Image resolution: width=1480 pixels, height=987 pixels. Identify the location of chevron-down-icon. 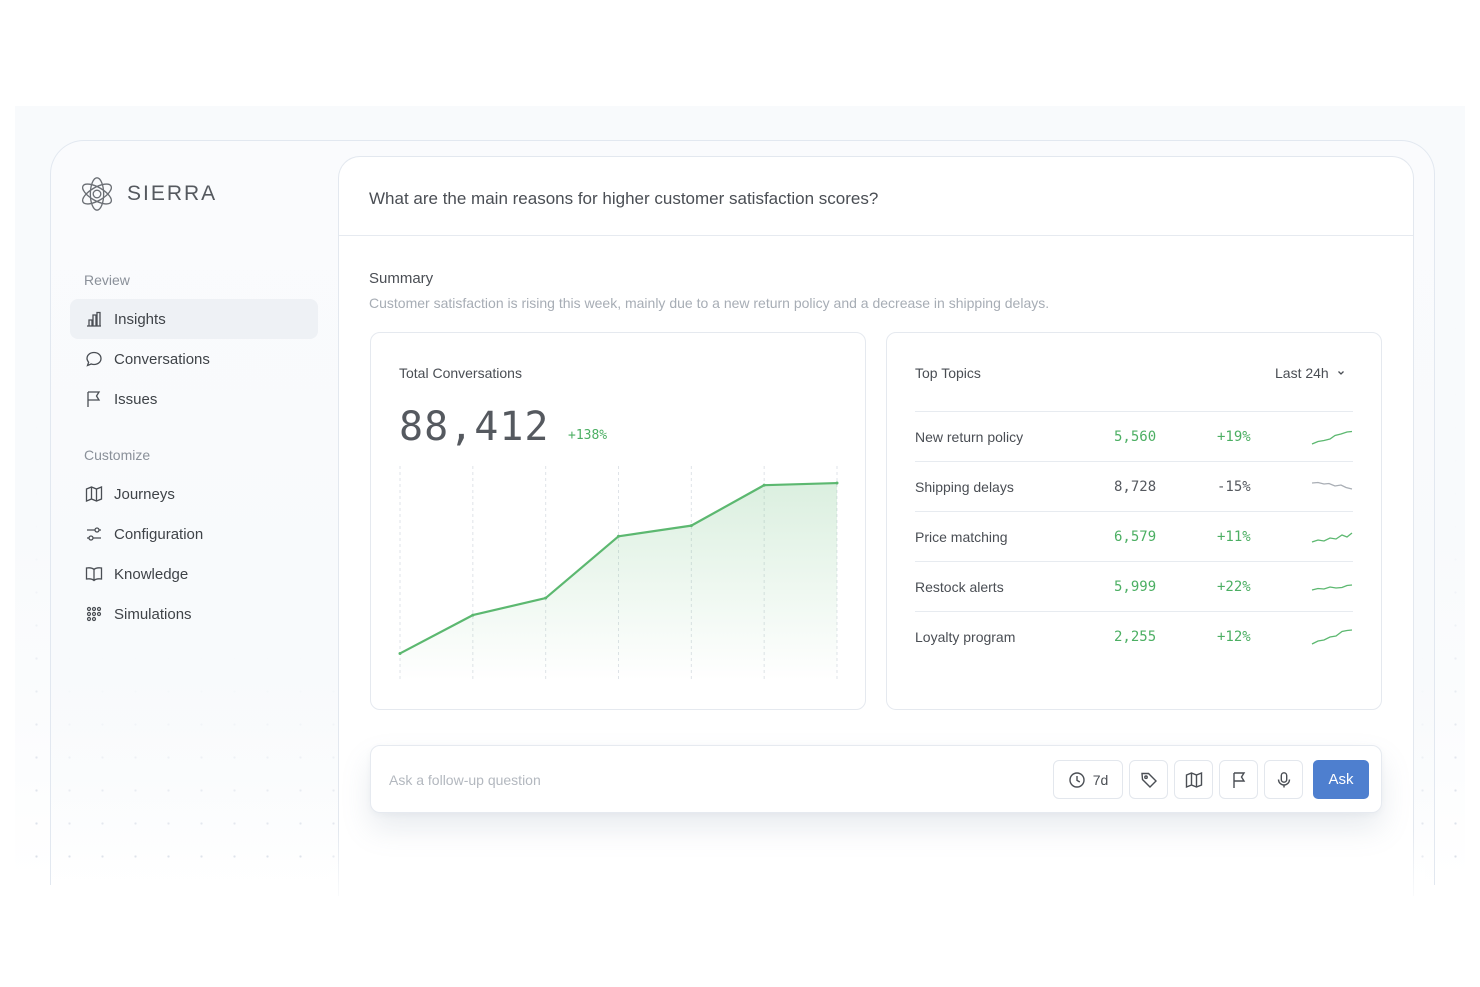
(1340, 373).